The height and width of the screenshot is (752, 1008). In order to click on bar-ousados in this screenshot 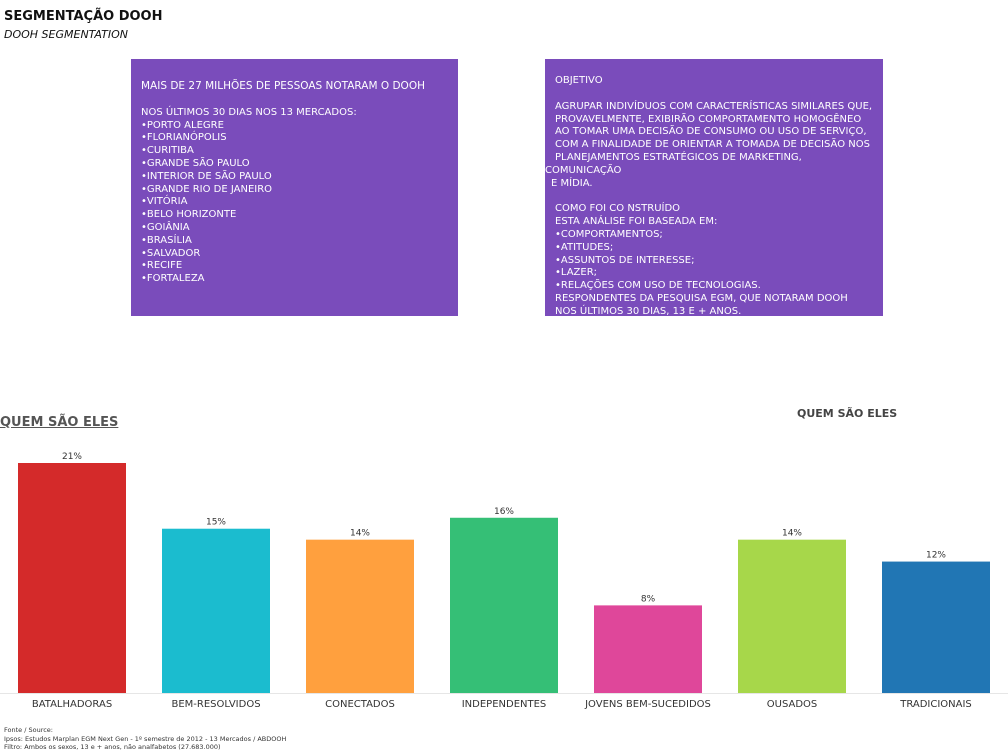, I will do `click(792, 616)`.